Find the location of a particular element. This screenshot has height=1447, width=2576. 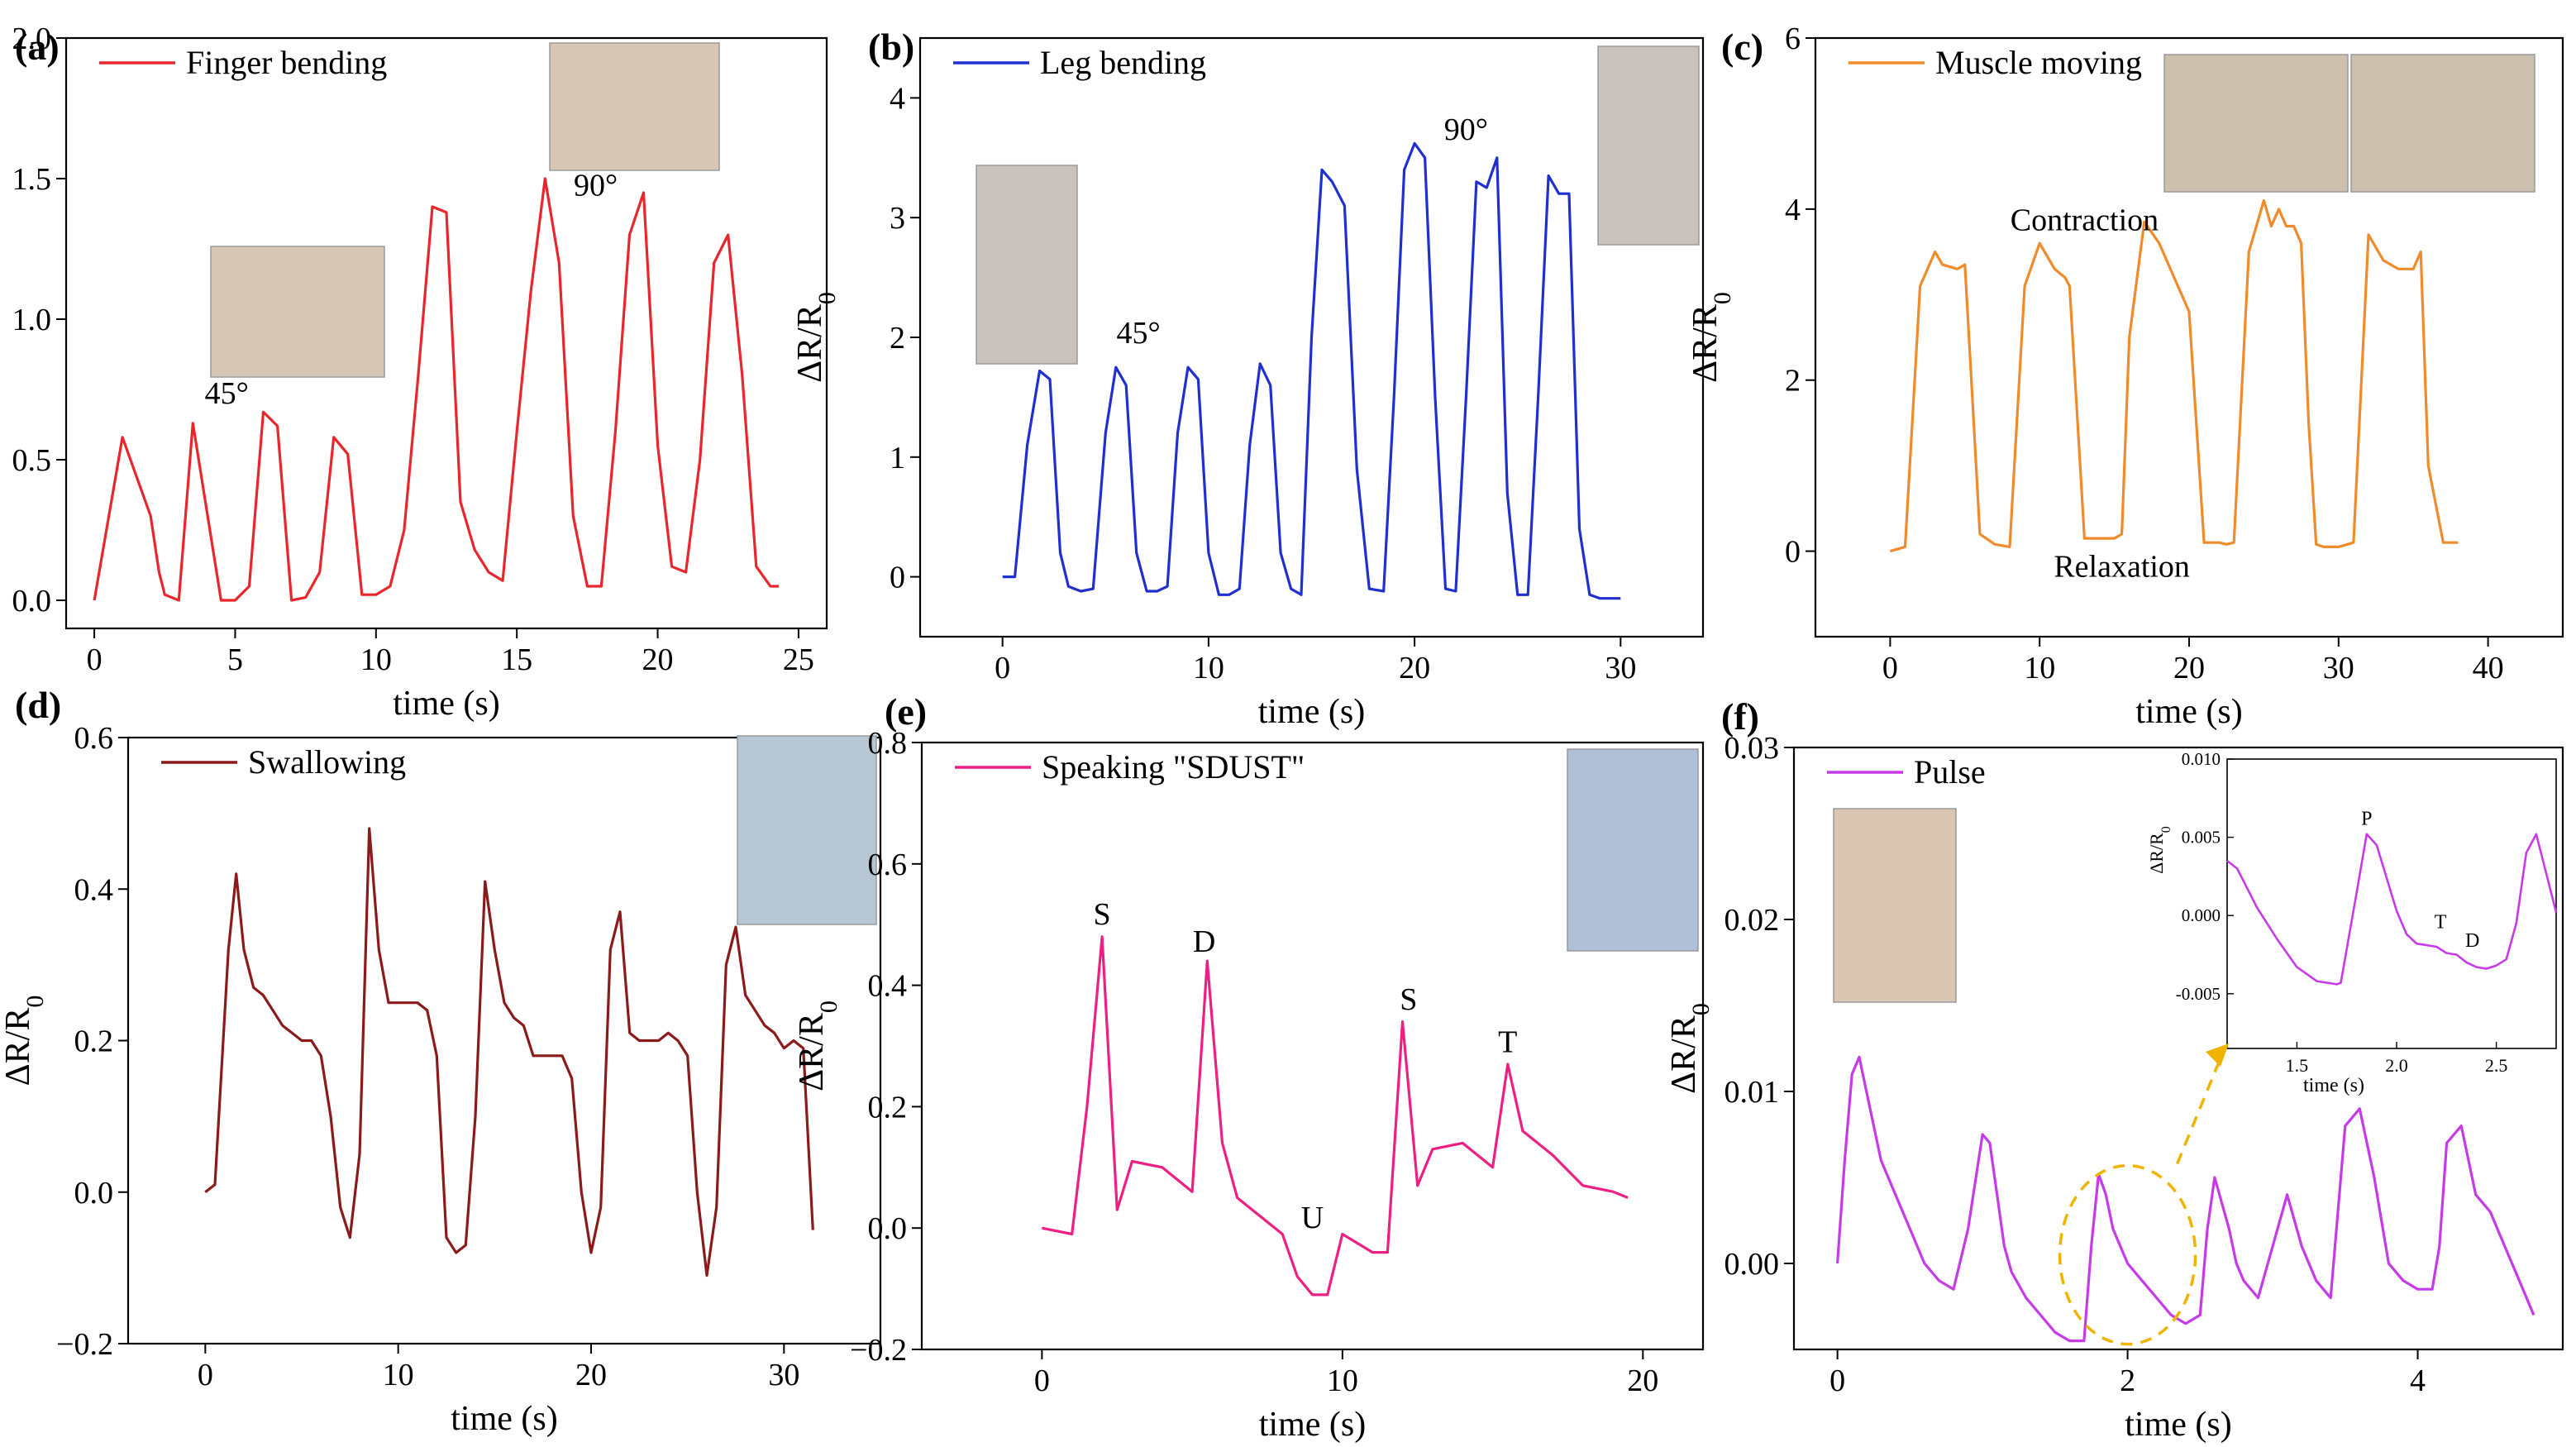

x-tick-label: 30 is located at coordinates (2338, 668).